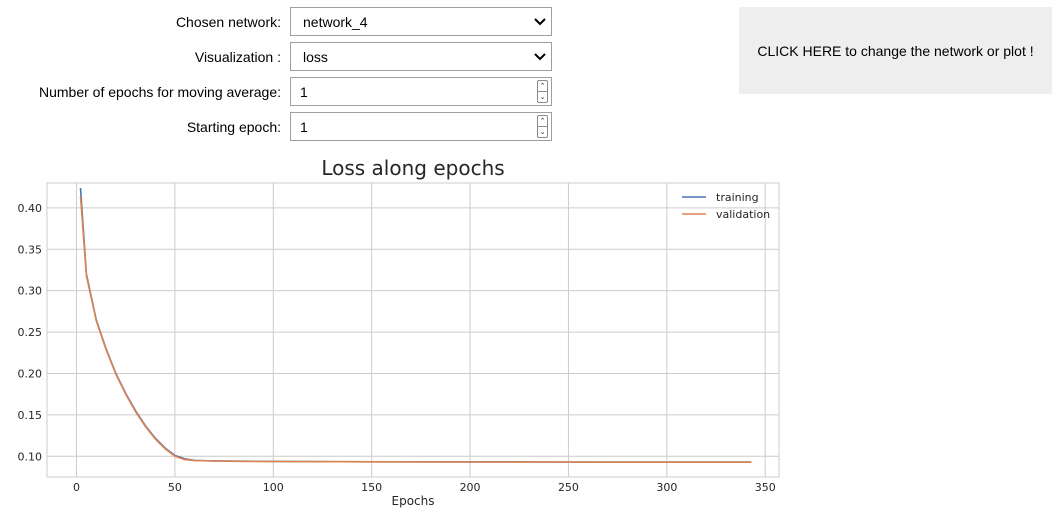  Describe the element at coordinates (30, 415) in the screenshot. I see `y-tick-label: 0.15` at that location.